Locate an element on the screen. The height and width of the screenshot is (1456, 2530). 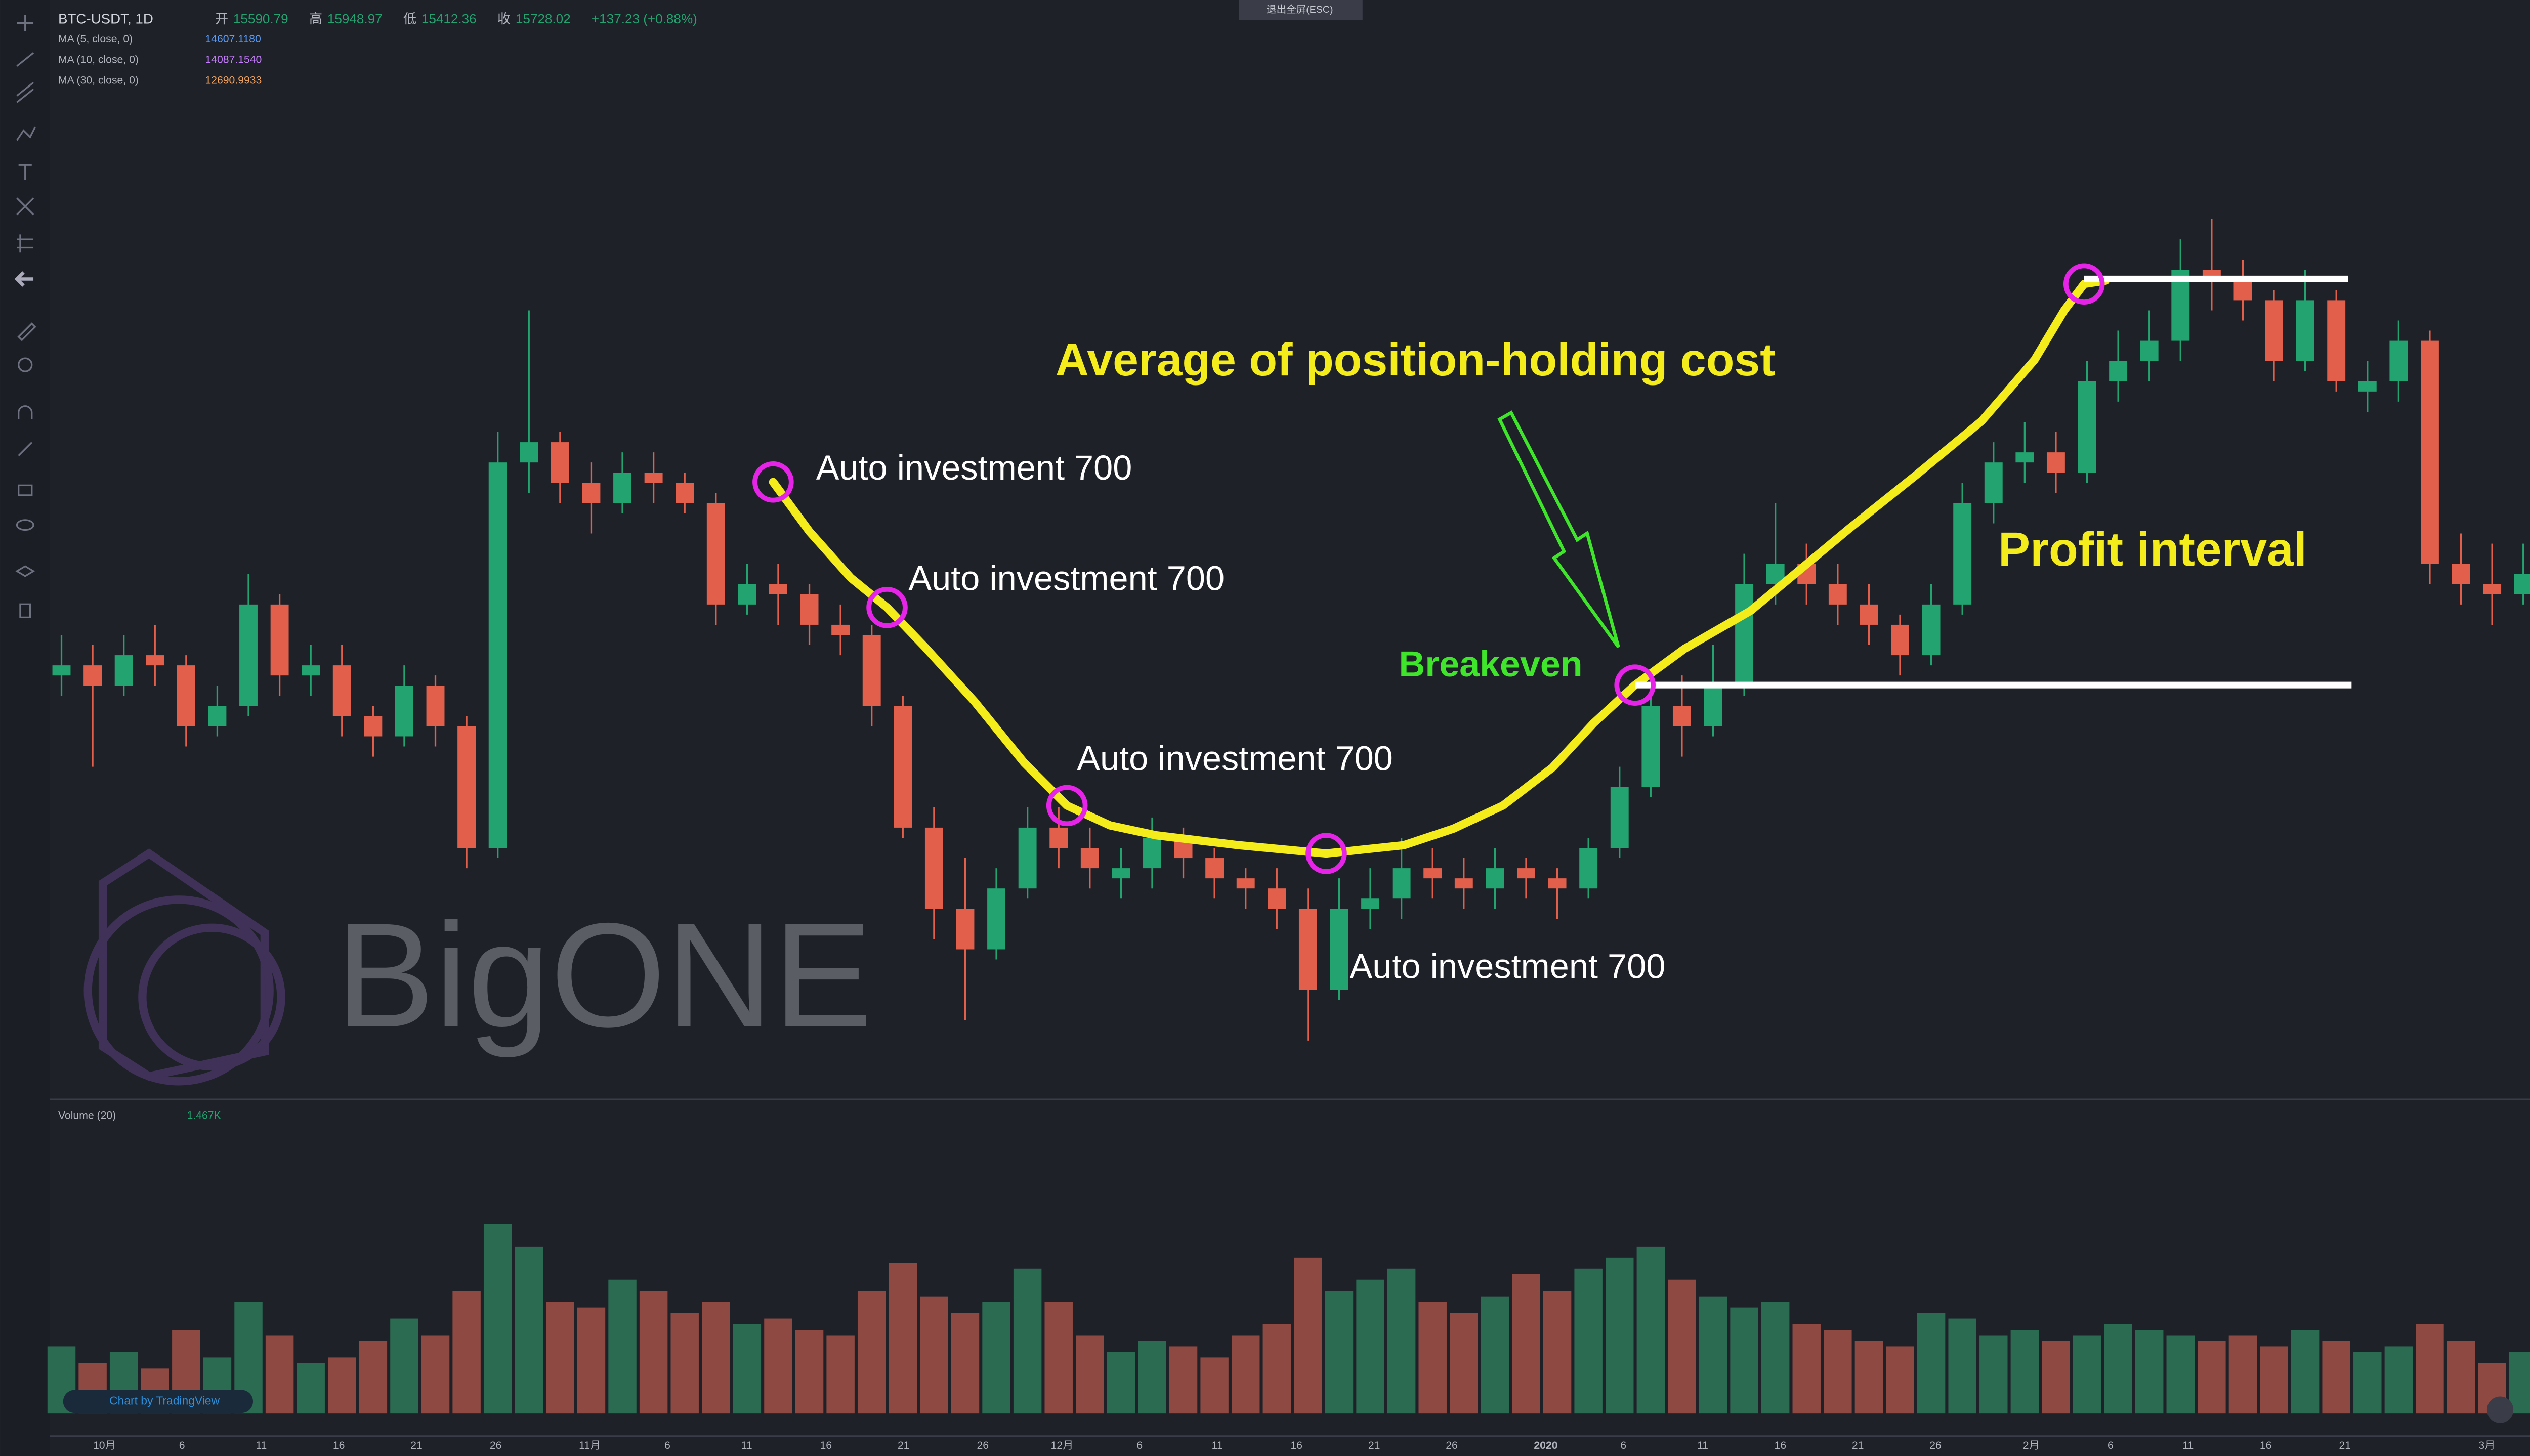
tool-layers is located at coordinates (25, 571).